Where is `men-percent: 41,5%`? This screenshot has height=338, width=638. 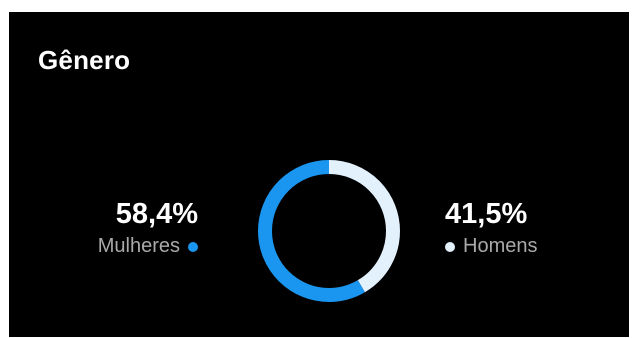 men-percent: 41,5% is located at coordinates (486, 214).